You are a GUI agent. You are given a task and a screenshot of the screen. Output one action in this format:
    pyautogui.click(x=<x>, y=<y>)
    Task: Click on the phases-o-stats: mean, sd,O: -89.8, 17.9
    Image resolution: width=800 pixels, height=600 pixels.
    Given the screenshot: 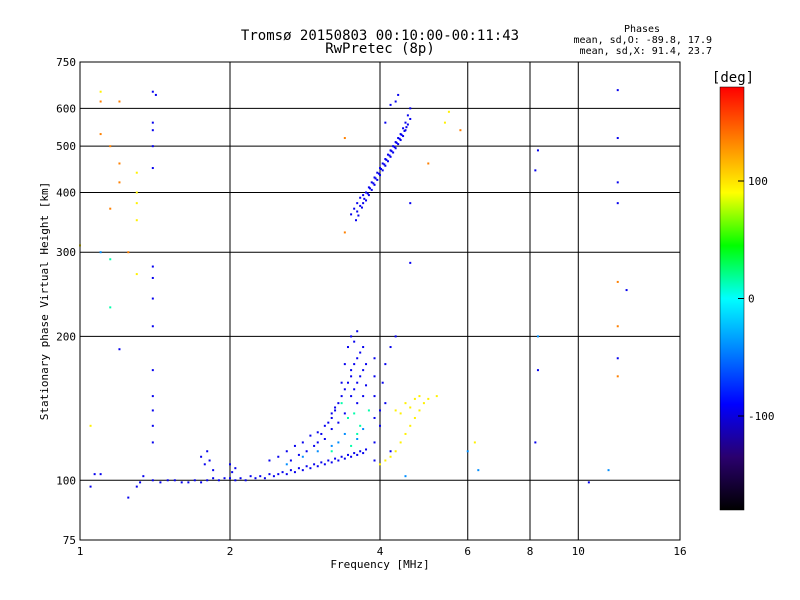 What is the action you would take?
    pyautogui.click(x=643, y=40)
    